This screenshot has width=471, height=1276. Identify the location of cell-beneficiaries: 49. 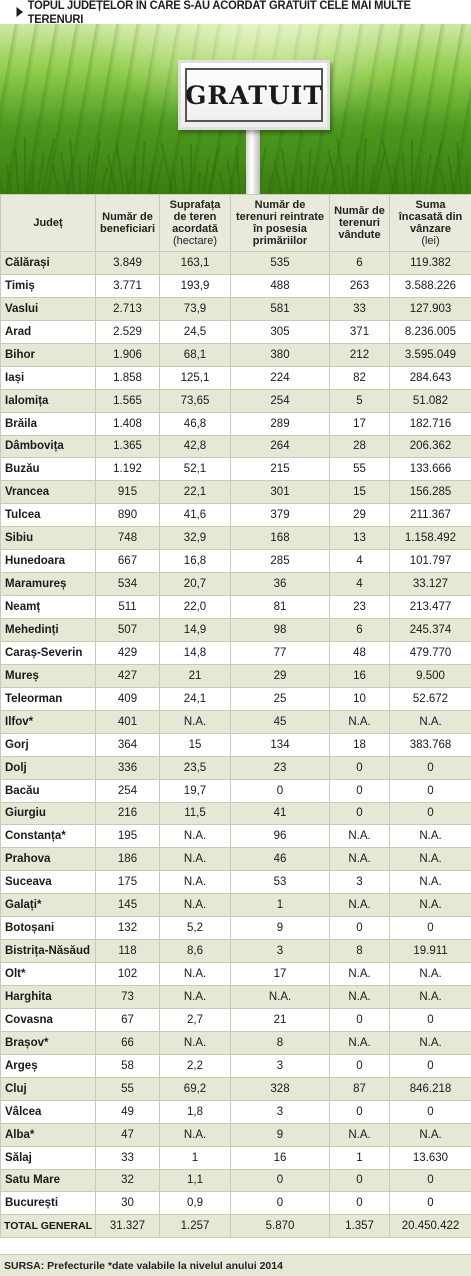
(127, 1111).